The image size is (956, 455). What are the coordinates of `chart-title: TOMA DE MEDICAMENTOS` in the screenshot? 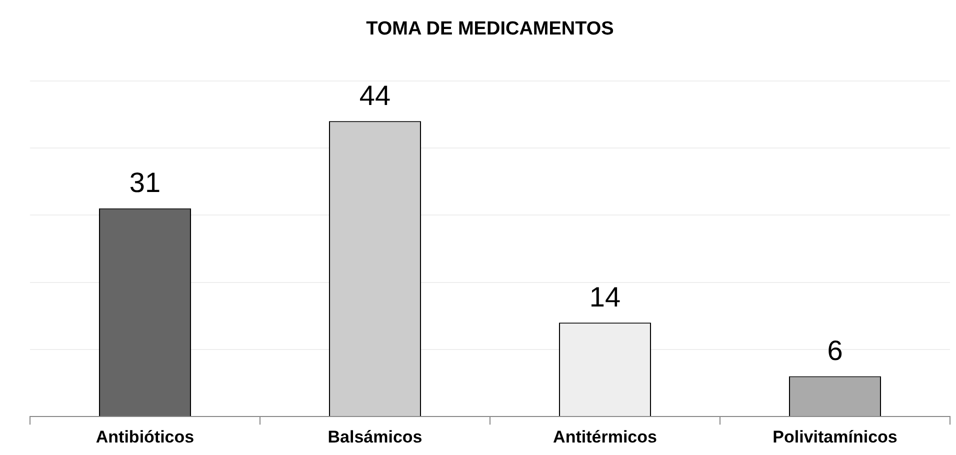 It's located at (490, 29).